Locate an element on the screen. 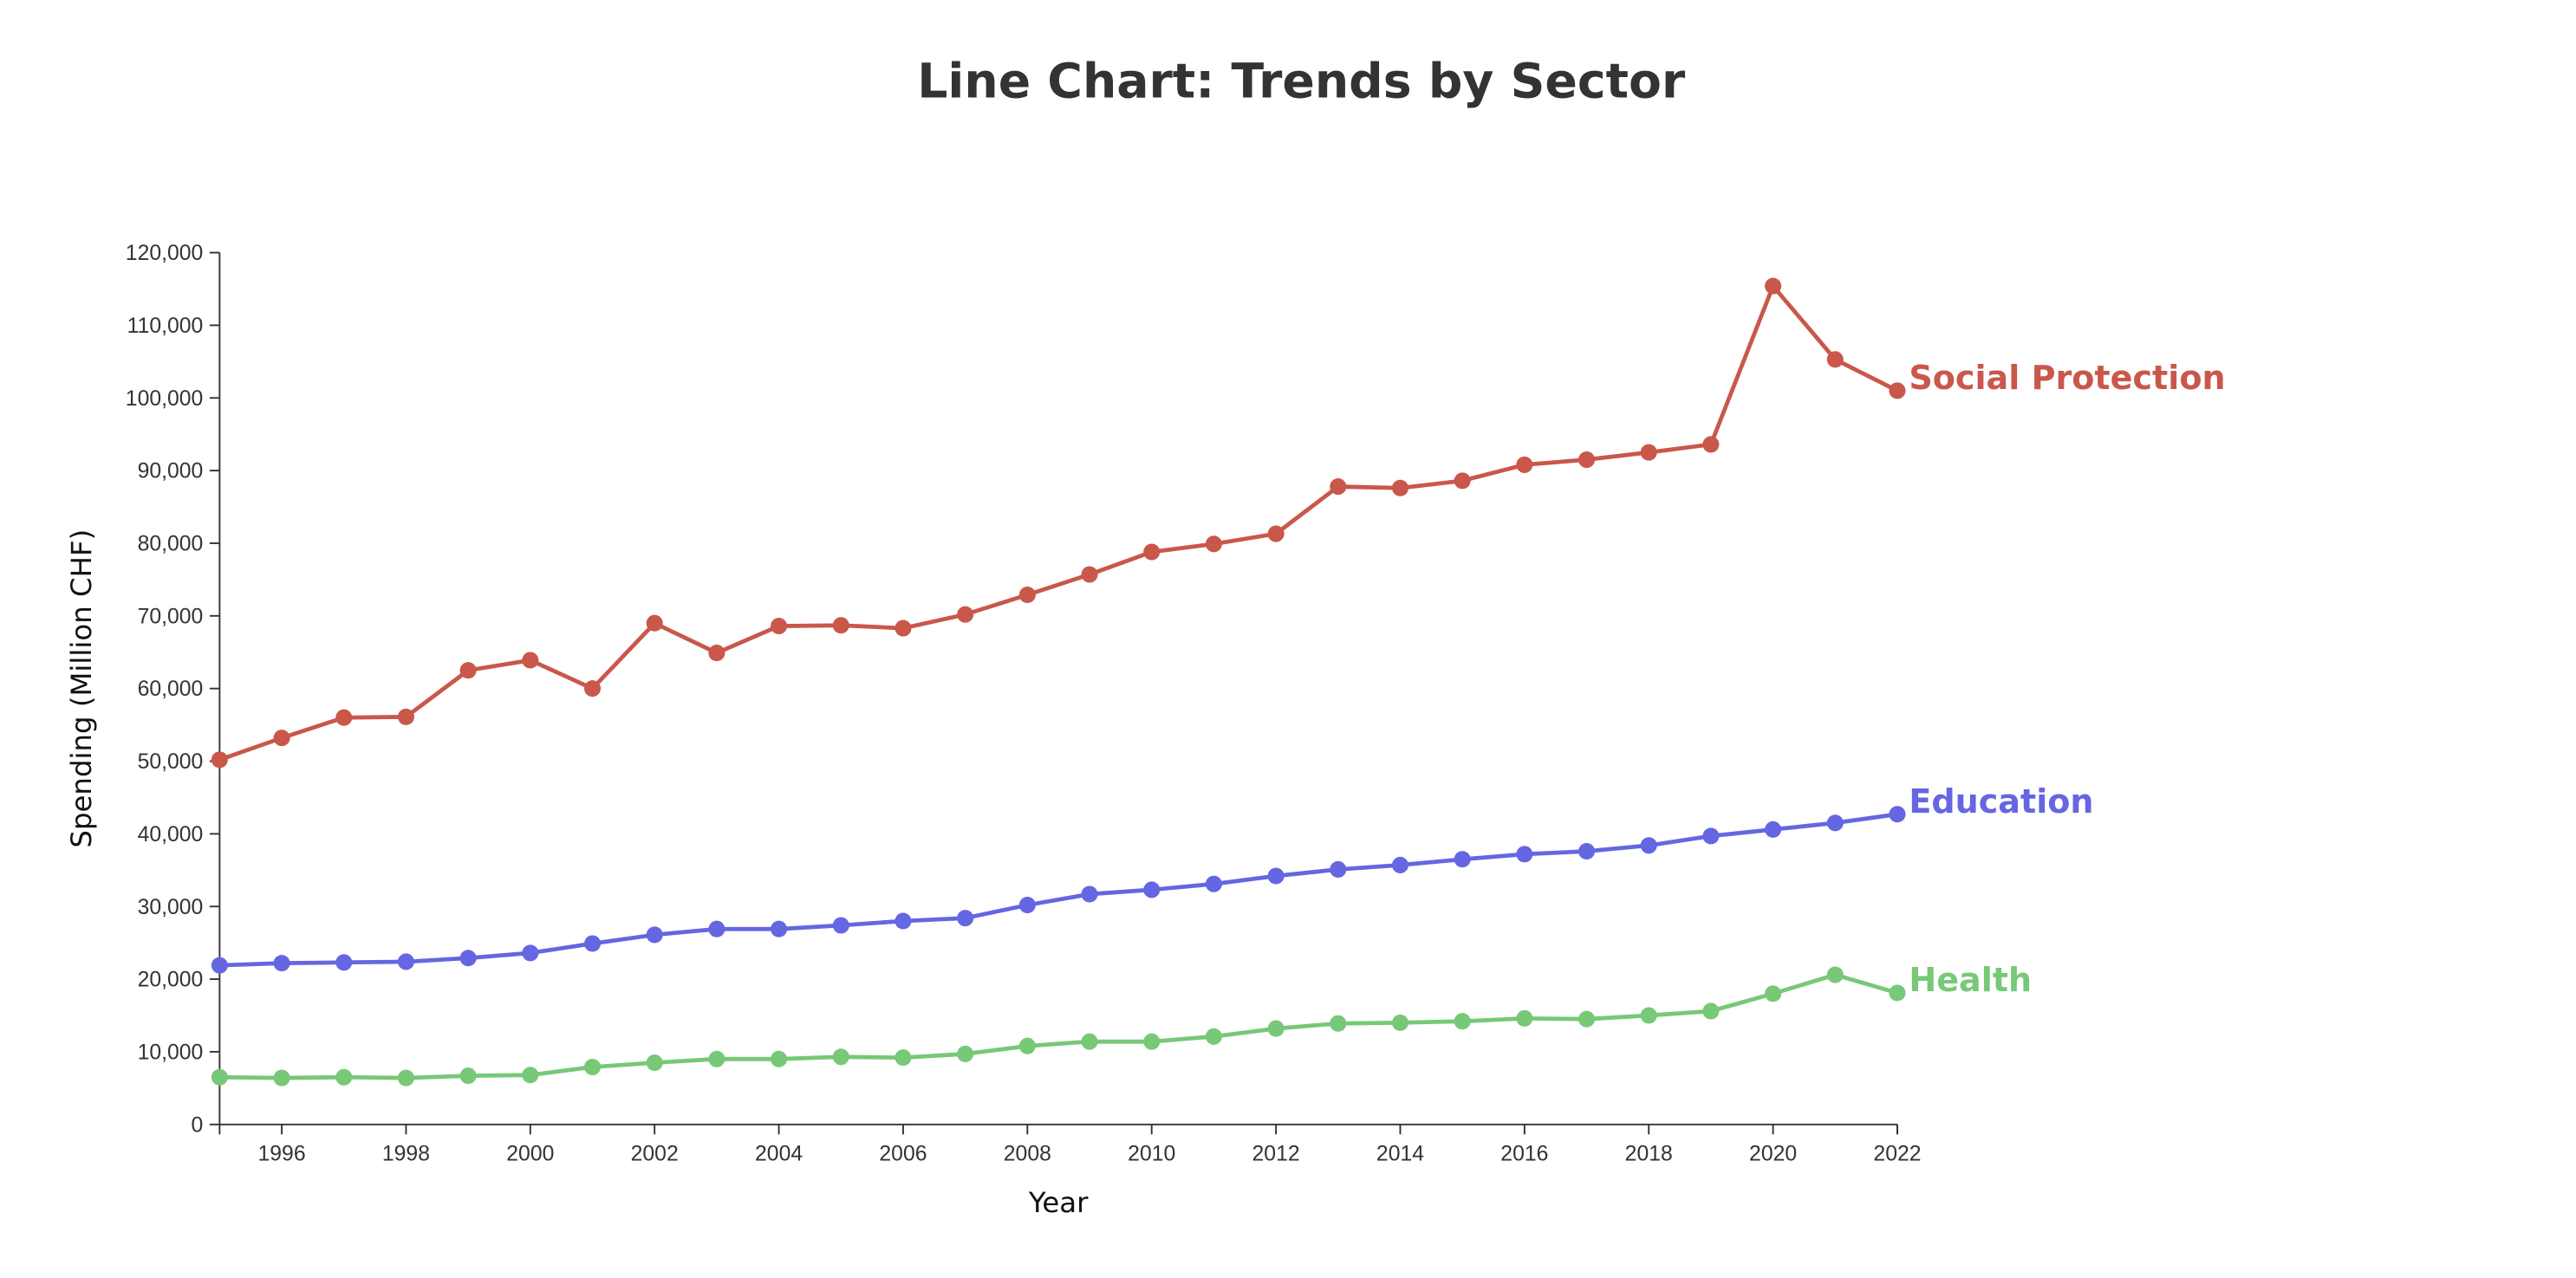  series-health: Health is located at coordinates (1121, 1024).